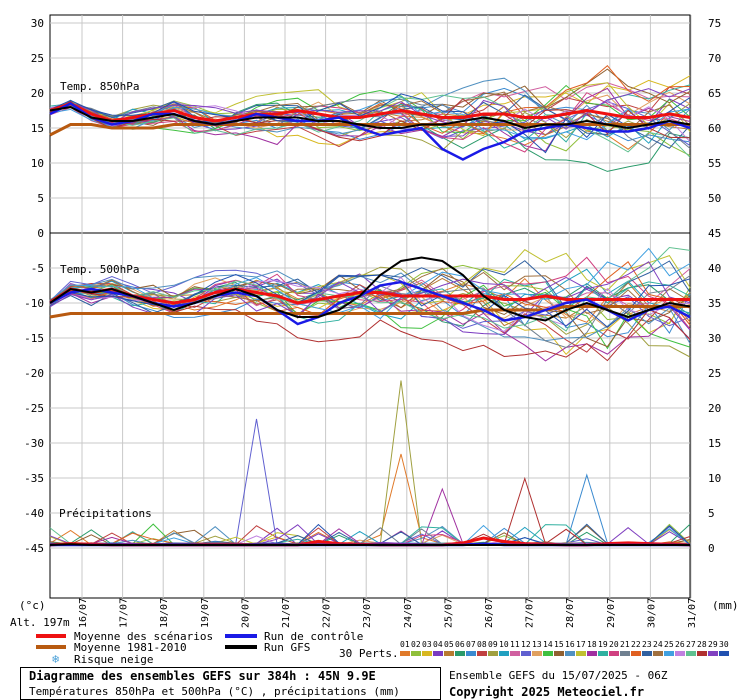 The height and width of the screenshot is (700, 740). Describe the element at coordinates (405, 644) in the screenshot. I see `perturbation-id-label: 01` at that location.